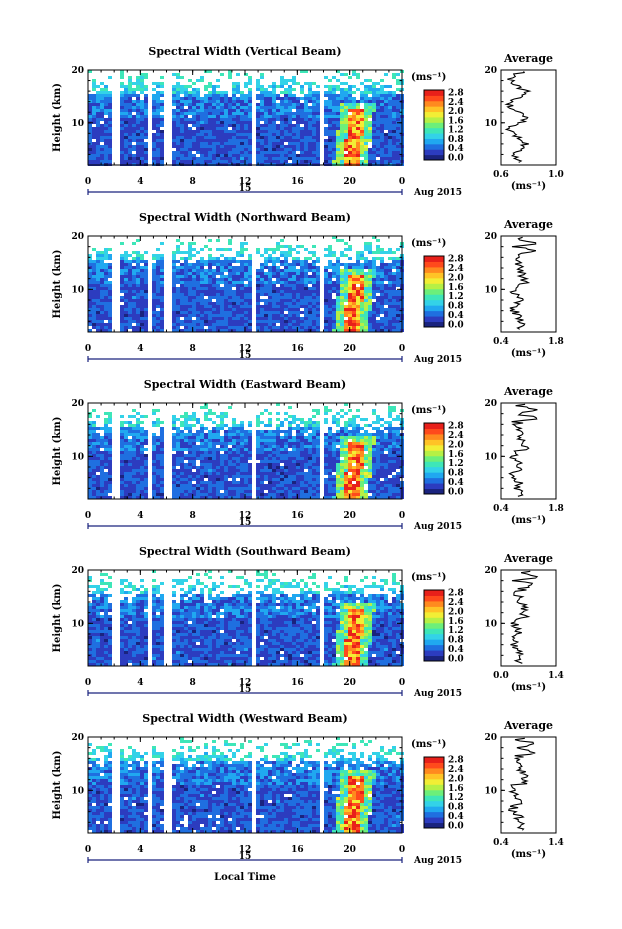 This screenshot has width=622, height=929. Describe the element at coordinates (556, 342) in the screenshot. I see `average-x-tick: 1.8` at that location.